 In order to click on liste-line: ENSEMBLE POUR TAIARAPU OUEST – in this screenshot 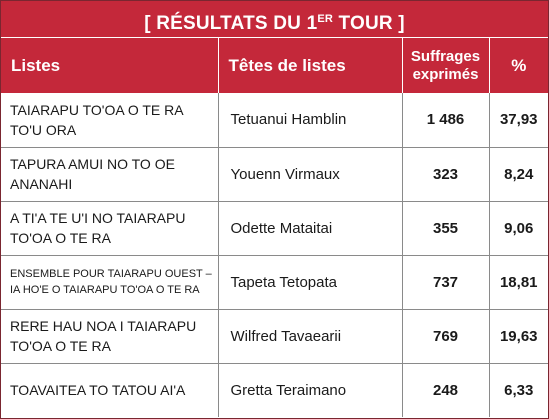, I will do `click(111, 274)`.